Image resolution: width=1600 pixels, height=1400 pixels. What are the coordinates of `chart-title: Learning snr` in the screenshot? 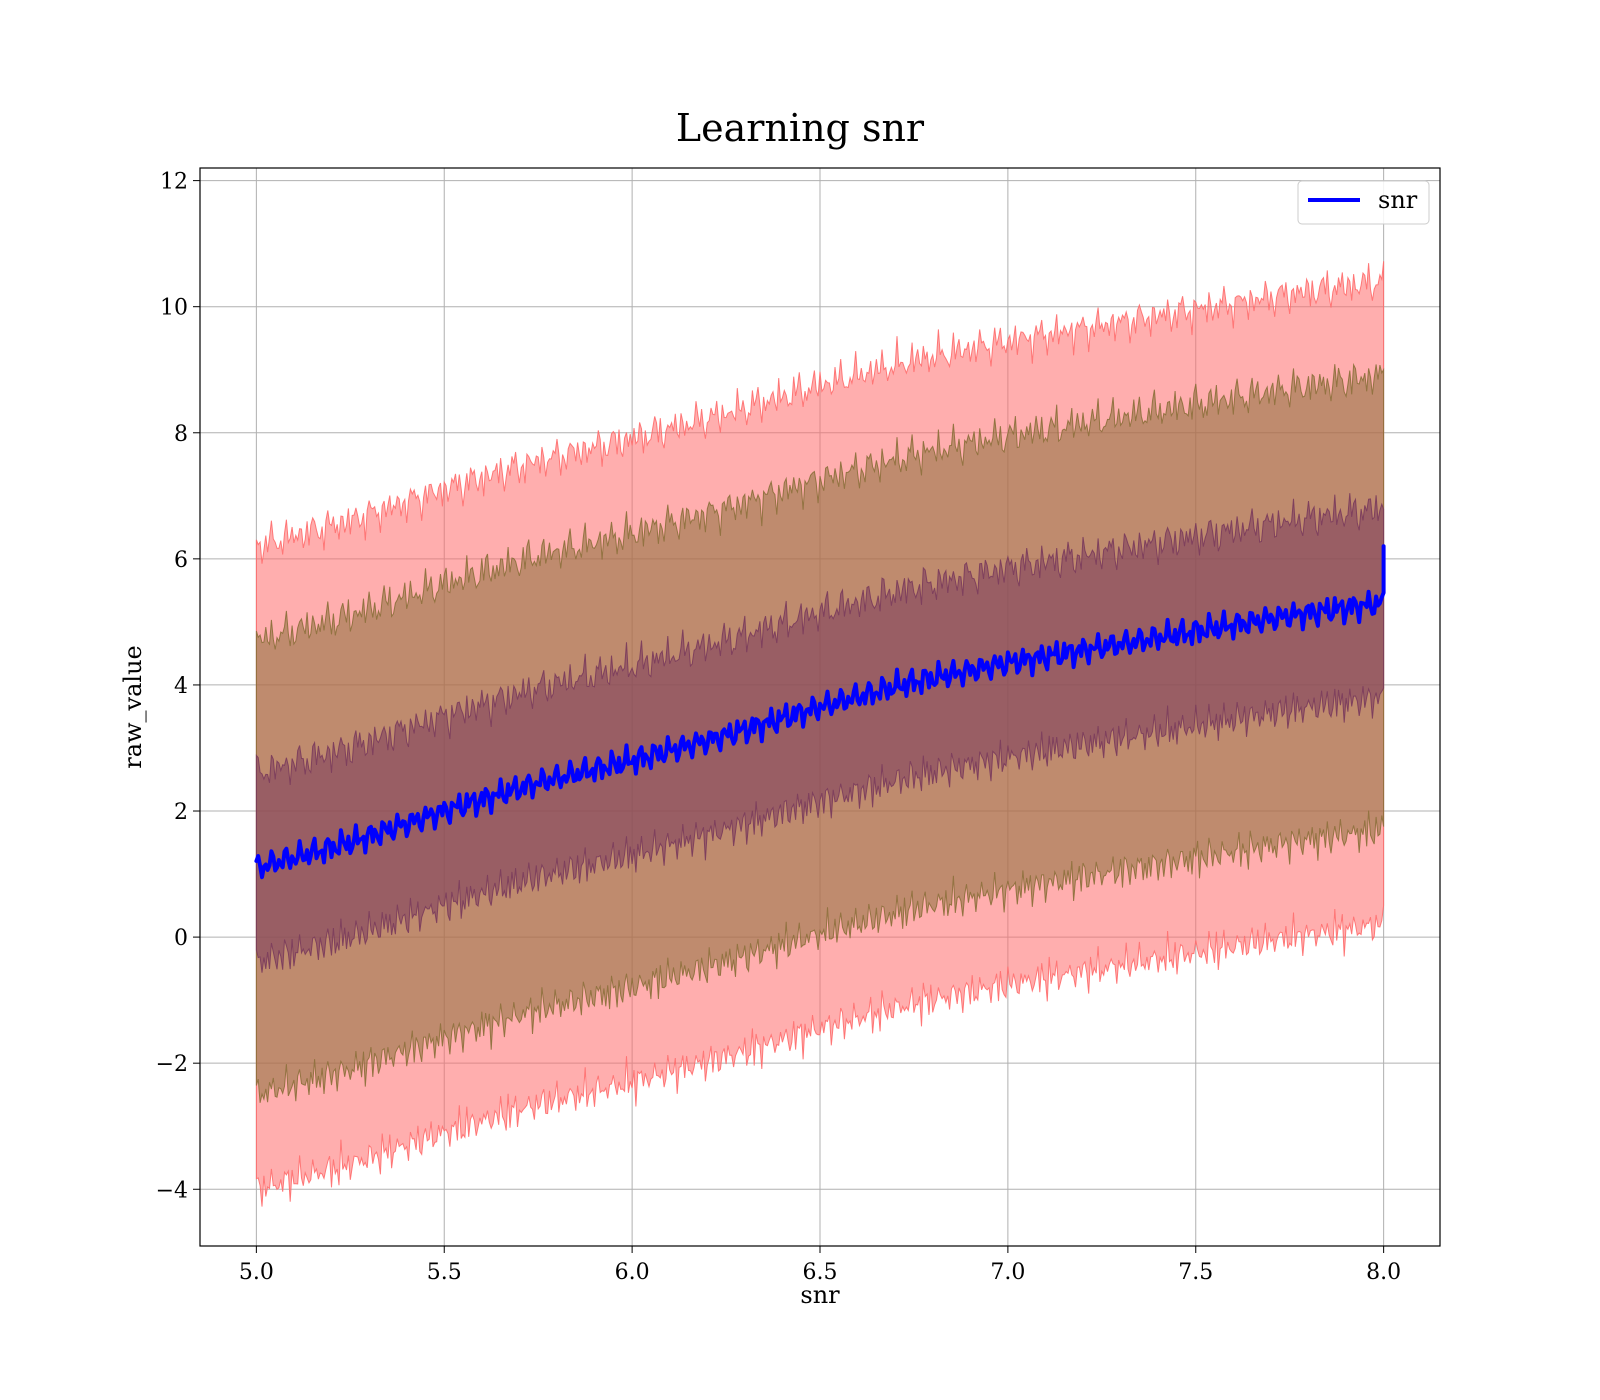 It's located at (800, 128).